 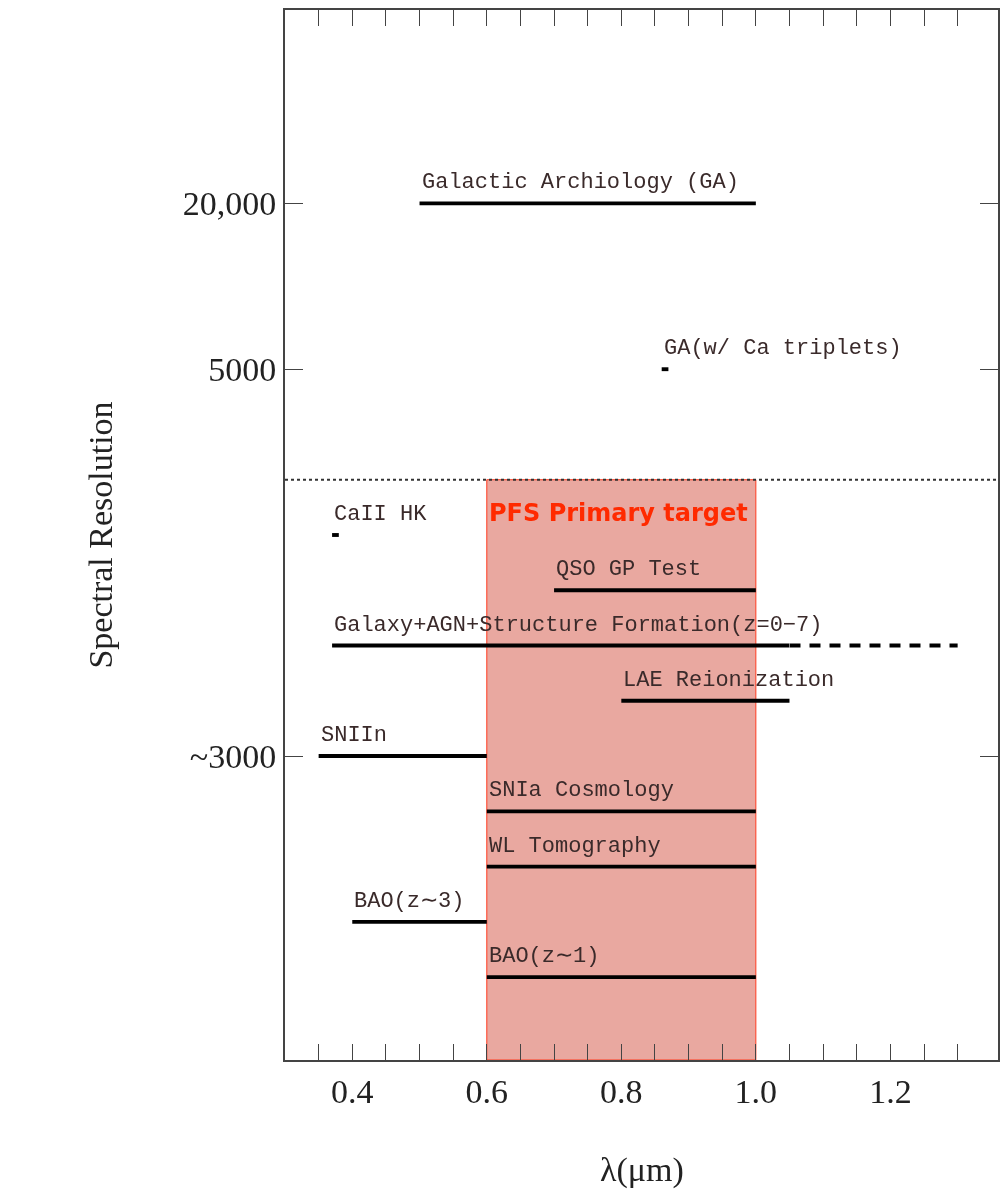 What do you see at coordinates (381, 514) in the screenshot?
I see `series-label: CaII HK` at bounding box center [381, 514].